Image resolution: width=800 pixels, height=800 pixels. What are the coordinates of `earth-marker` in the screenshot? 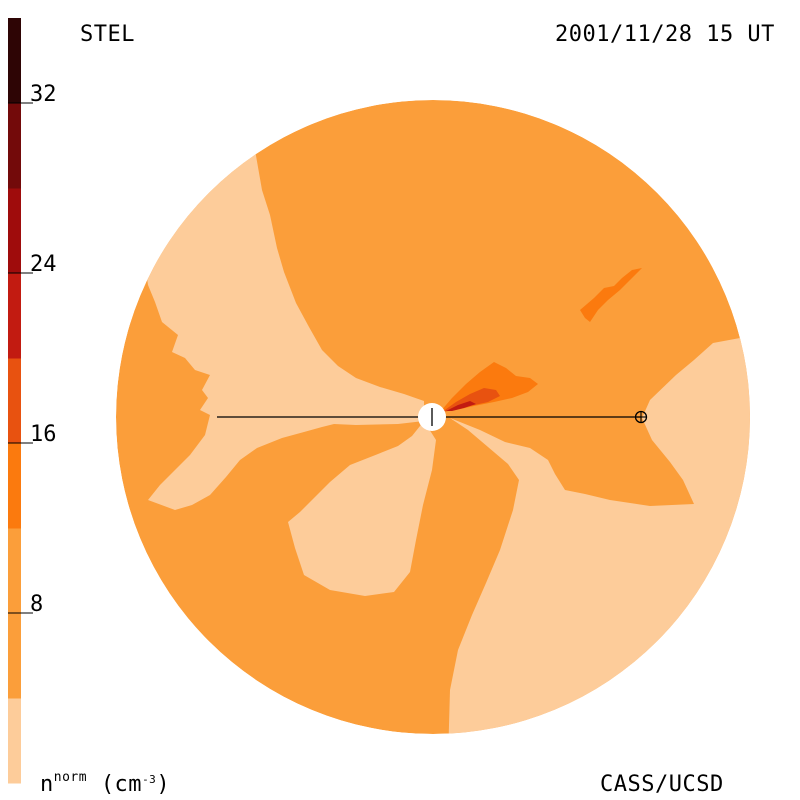 It's located at (641, 417).